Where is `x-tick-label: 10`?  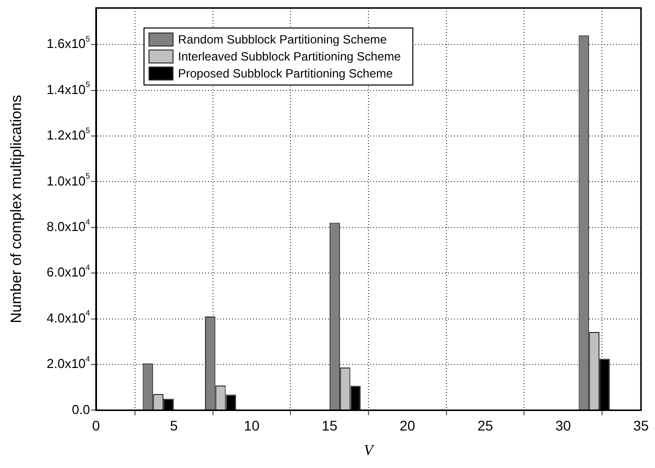 x-tick-label: 10 is located at coordinates (252, 425).